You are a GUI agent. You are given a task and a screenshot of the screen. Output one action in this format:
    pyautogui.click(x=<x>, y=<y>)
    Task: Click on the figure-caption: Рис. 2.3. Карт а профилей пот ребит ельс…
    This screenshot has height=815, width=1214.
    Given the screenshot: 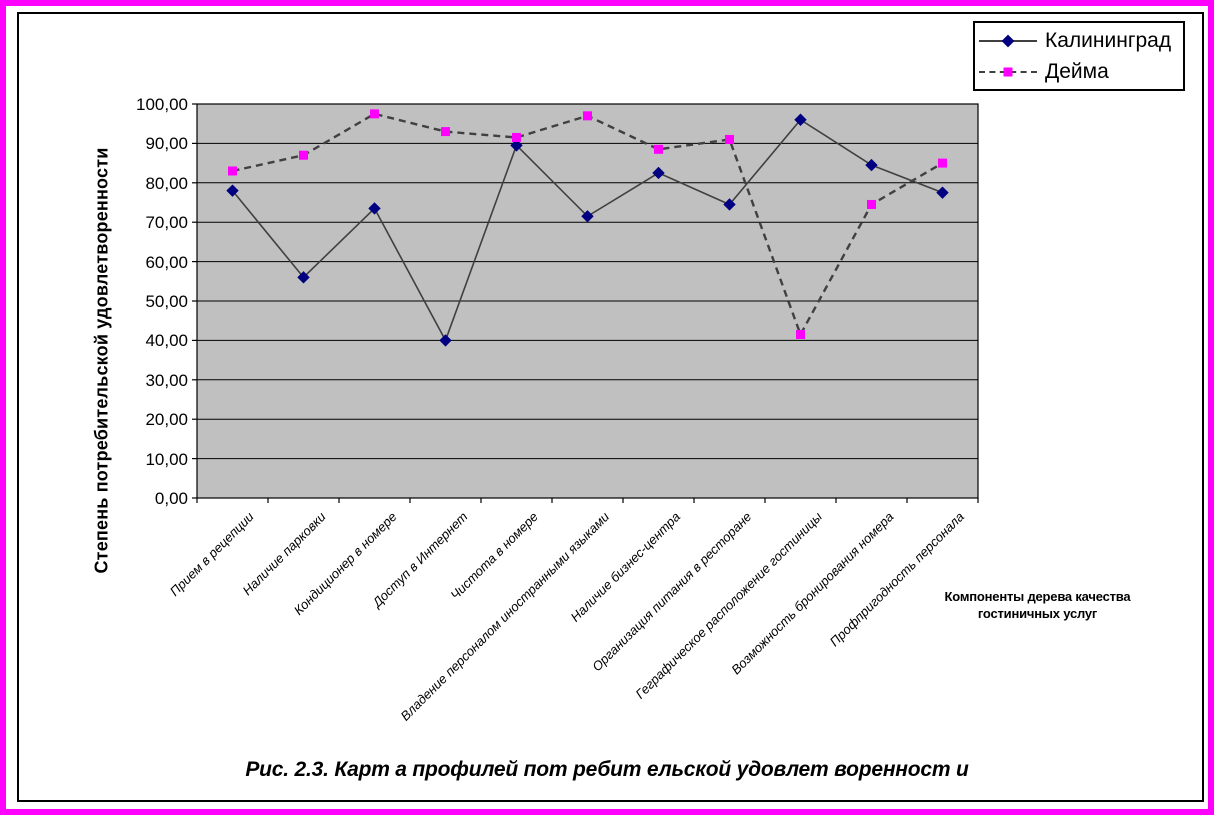 What is the action you would take?
    pyautogui.click(x=607, y=769)
    